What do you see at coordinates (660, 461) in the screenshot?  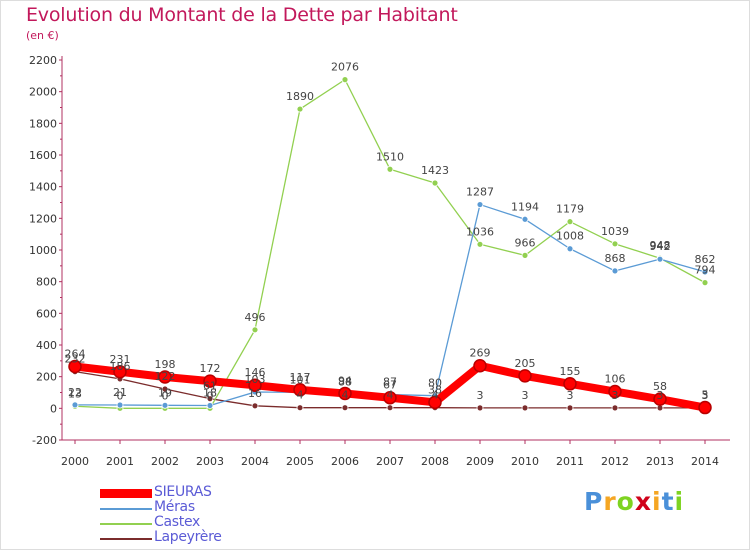 I see `x-tick-label: 2013` at bounding box center [660, 461].